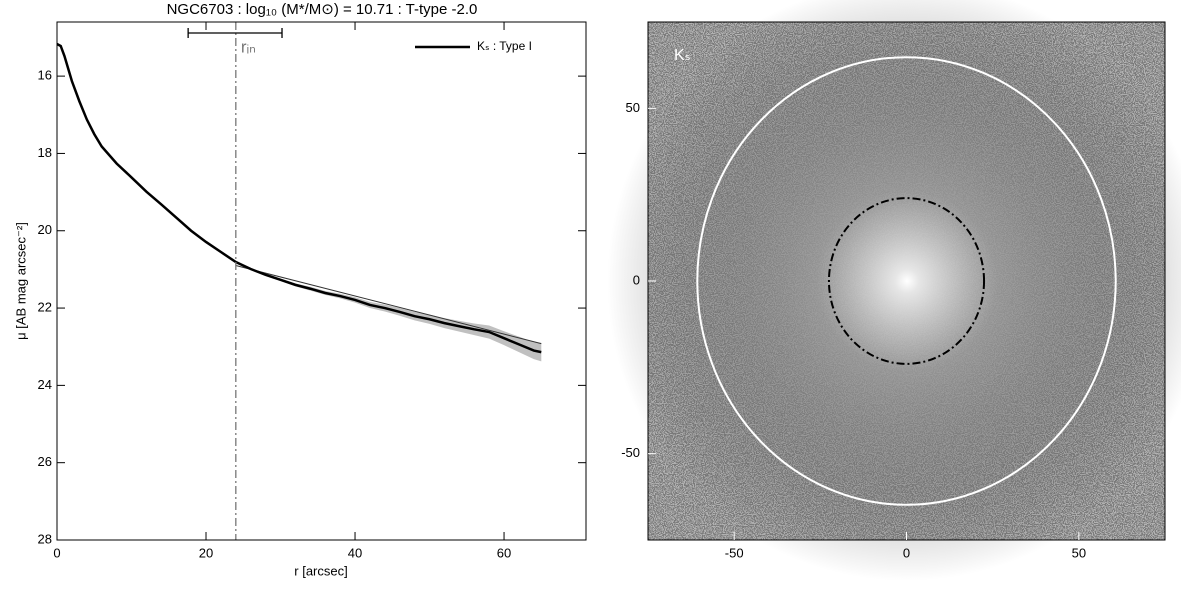  What do you see at coordinates (388, 305) in the screenshot?
I see `fit-line` at bounding box center [388, 305].